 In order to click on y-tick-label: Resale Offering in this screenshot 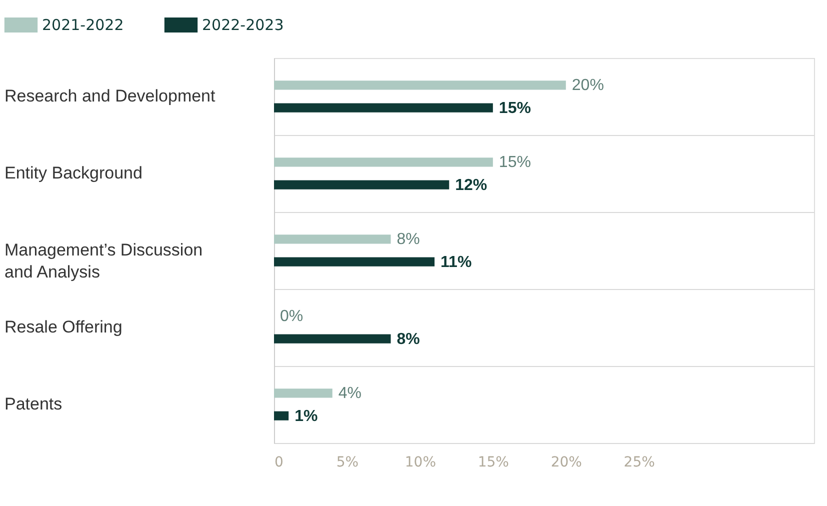, I will do `click(63, 327)`.